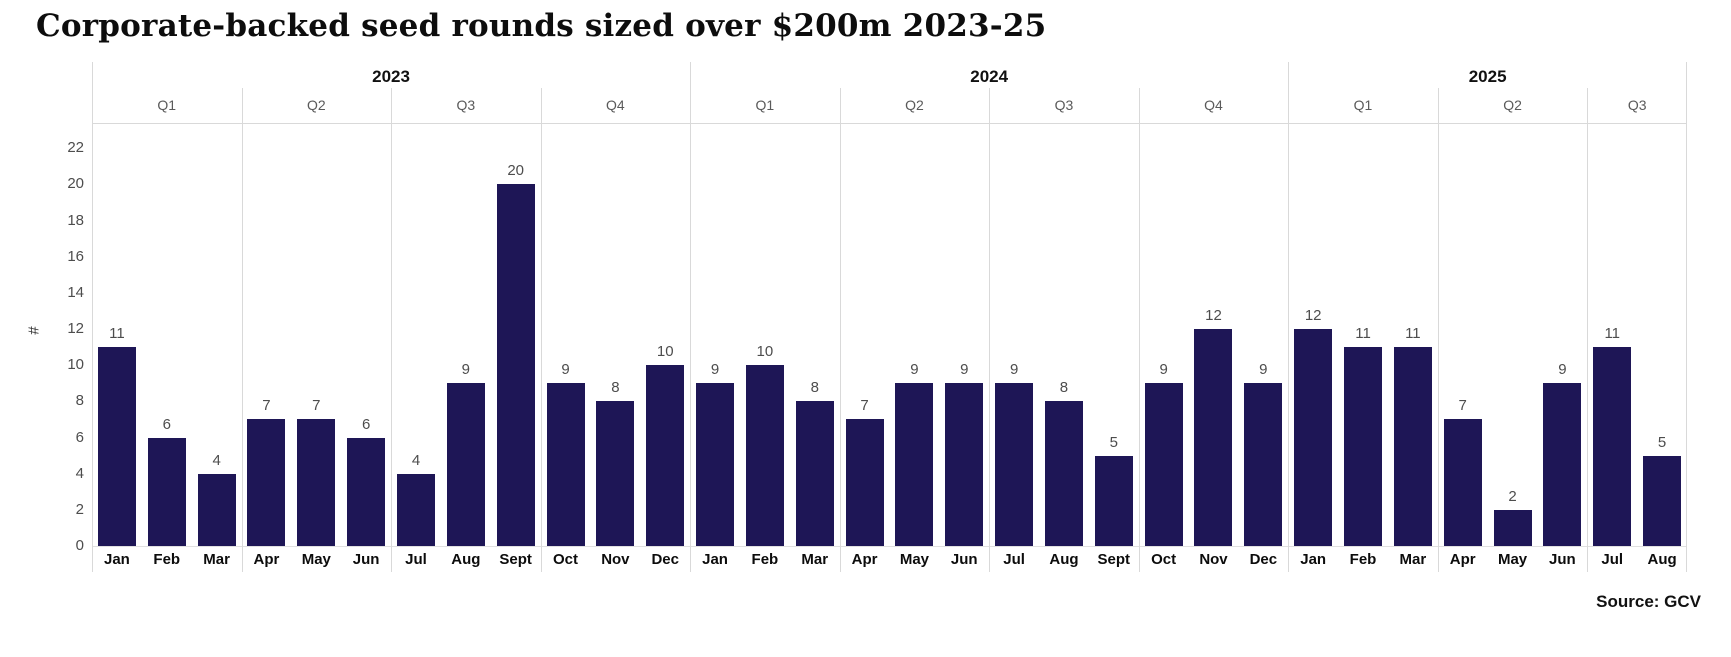 This screenshot has height=657, width=1731. I want to click on quarter-row-rule, so click(889, 123).